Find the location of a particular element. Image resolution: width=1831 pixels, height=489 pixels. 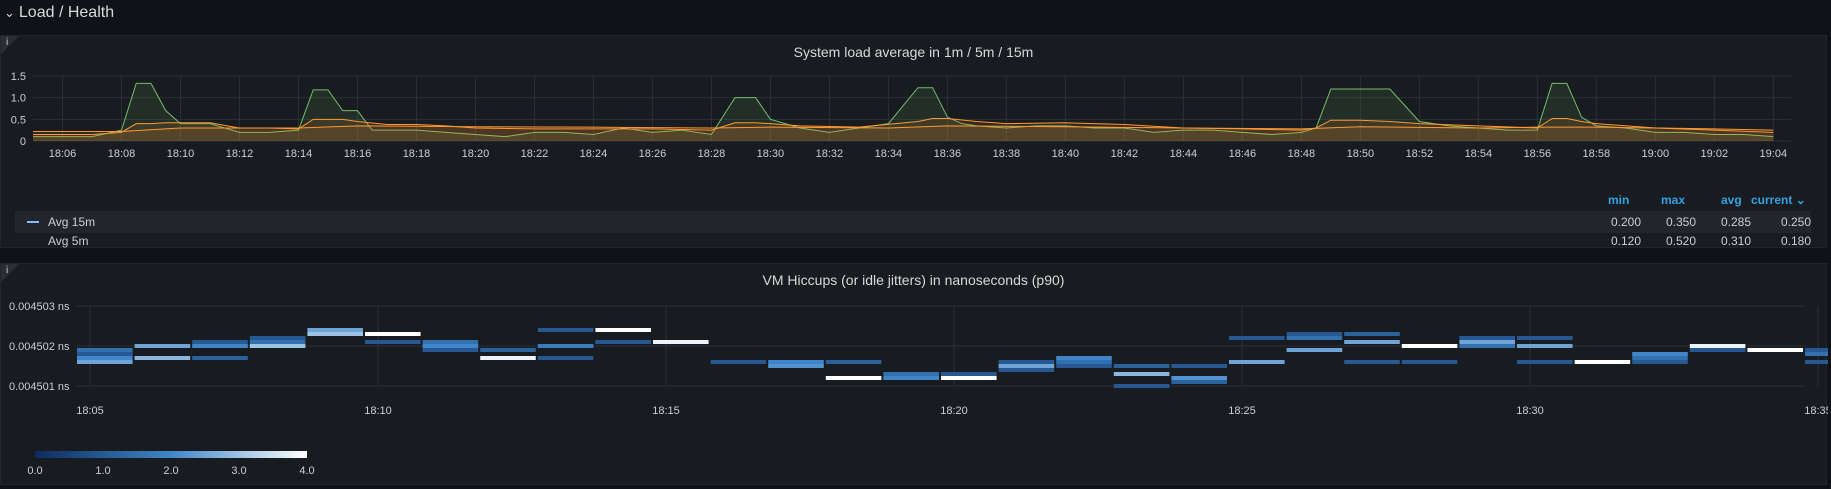

x-tick-label: 18:24 is located at coordinates (594, 154).